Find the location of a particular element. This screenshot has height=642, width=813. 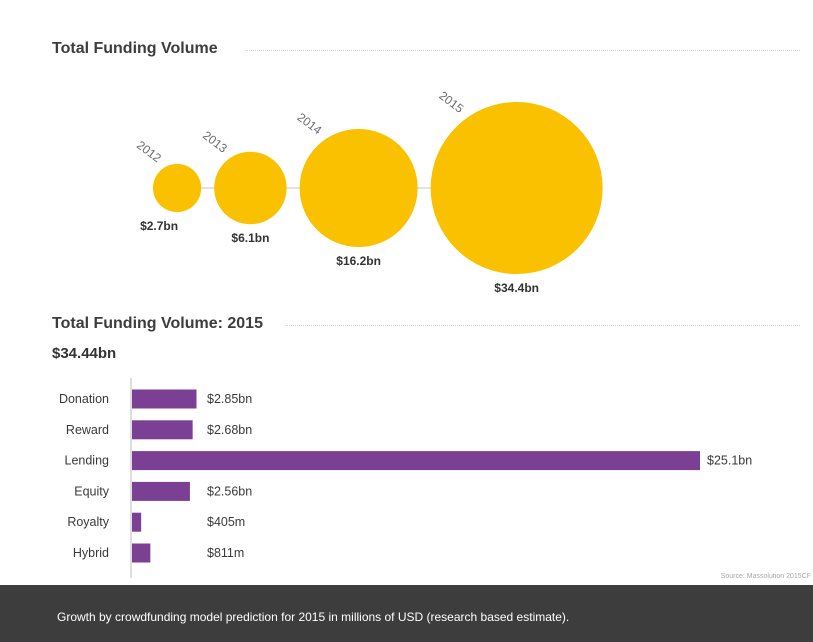

bar-royalty is located at coordinates (137, 522).